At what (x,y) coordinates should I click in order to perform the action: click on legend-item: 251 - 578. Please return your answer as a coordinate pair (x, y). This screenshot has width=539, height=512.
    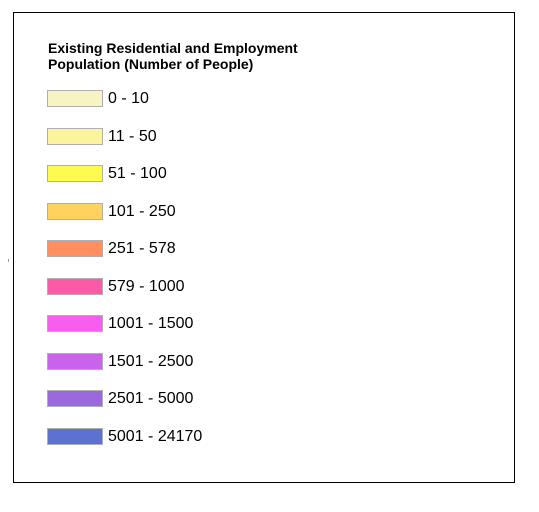
    Looking at the image, I should click on (124, 258).